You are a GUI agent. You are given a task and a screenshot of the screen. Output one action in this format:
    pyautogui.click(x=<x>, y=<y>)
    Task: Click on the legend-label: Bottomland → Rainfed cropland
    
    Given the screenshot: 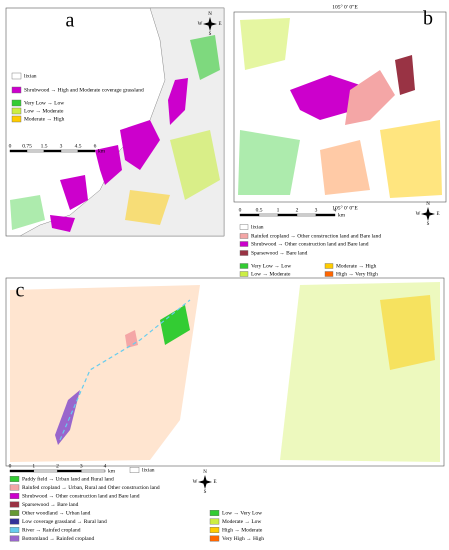 What is the action you would take?
    pyautogui.click(x=58, y=538)
    